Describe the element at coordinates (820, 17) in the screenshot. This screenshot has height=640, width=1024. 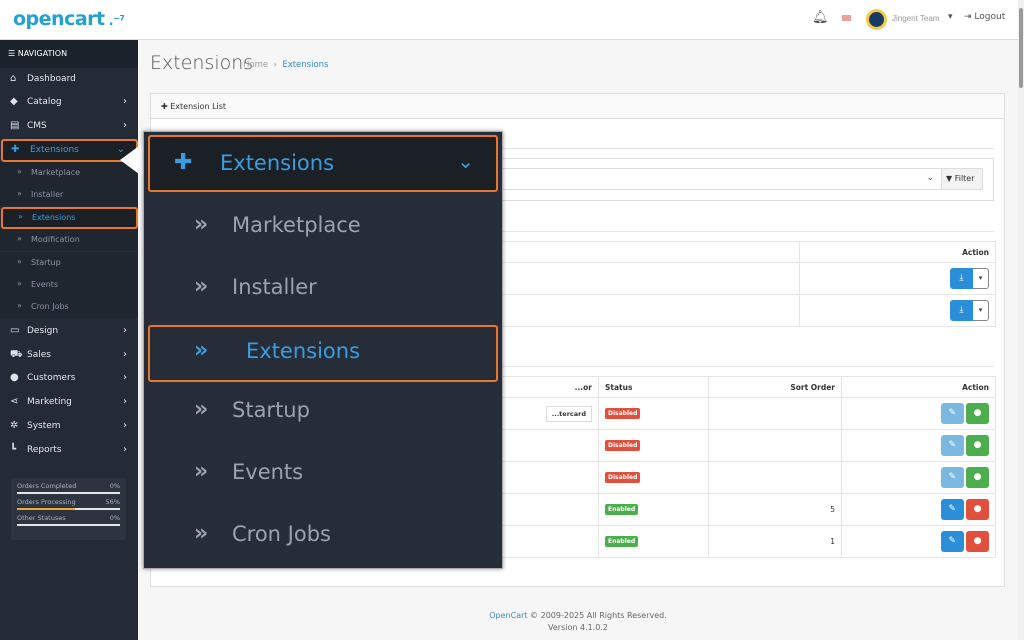
I see `bell-icon: 🔔︎` at that location.